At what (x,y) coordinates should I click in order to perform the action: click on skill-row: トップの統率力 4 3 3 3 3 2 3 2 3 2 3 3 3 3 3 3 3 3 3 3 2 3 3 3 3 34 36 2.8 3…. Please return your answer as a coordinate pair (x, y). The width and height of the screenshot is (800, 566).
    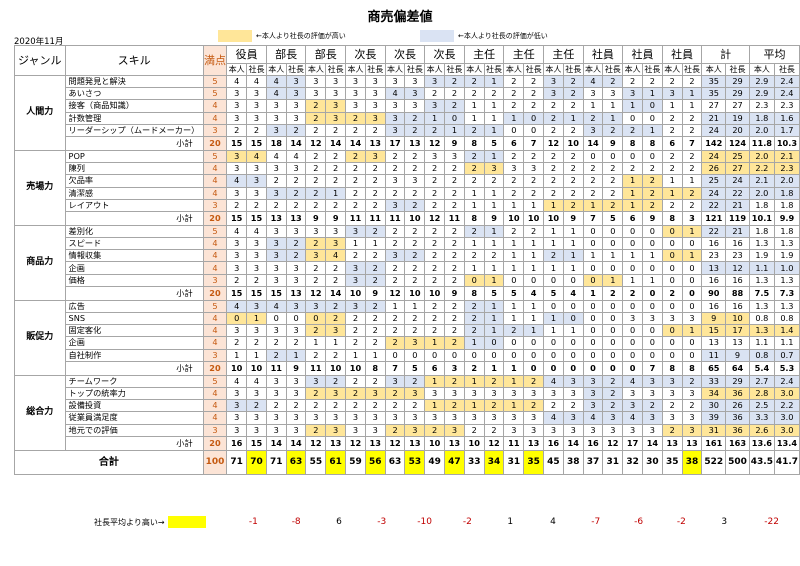
    Looking at the image, I should click on (407, 393).